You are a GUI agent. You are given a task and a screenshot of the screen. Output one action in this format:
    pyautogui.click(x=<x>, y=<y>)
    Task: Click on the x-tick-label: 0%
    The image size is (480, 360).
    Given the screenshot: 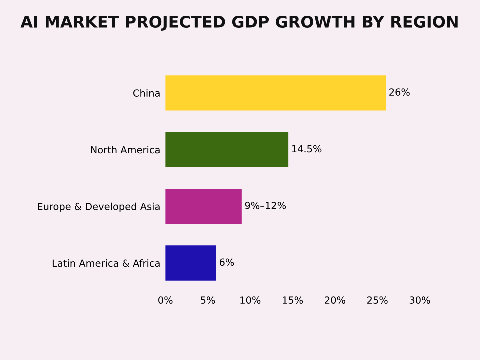 What is the action you would take?
    pyautogui.click(x=165, y=300)
    